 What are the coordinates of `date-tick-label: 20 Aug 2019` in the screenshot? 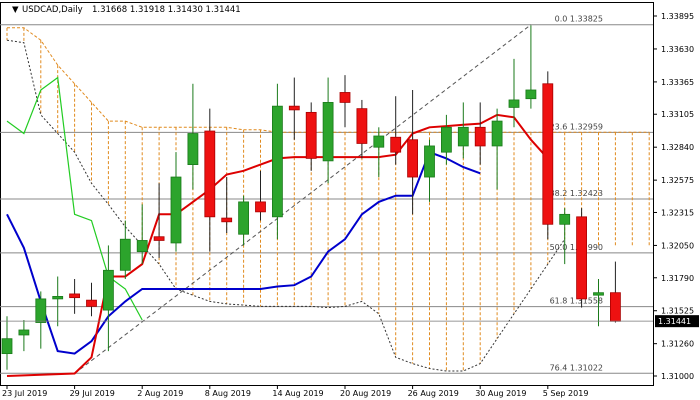 It's located at (365, 393).